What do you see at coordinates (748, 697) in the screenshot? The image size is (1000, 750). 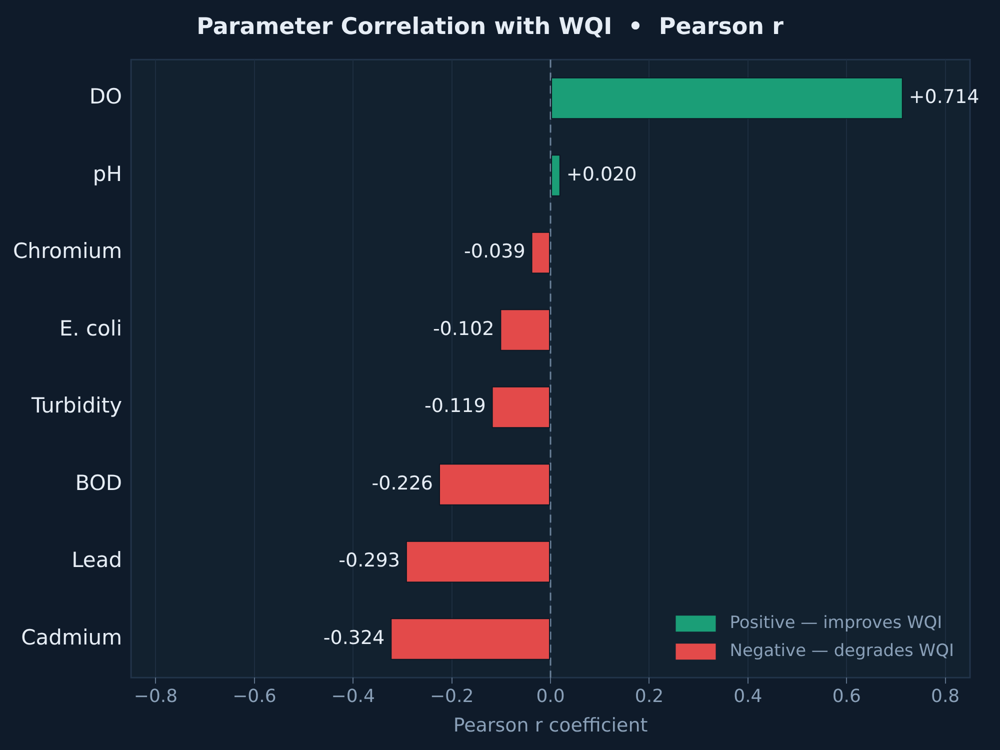 I see `x-tick-label: 0.4` at bounding box center [748, 697].